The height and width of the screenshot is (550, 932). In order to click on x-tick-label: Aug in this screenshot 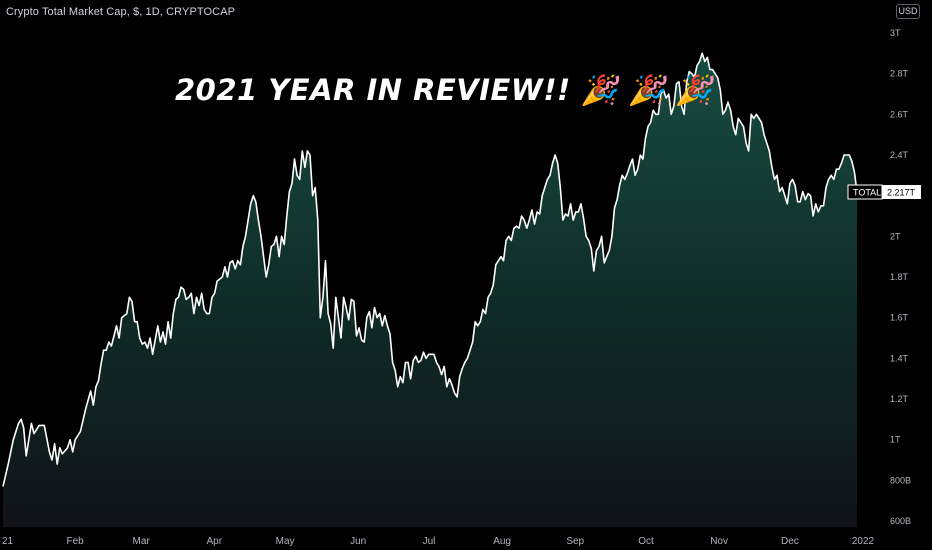, I will do `click(502, 541)`.